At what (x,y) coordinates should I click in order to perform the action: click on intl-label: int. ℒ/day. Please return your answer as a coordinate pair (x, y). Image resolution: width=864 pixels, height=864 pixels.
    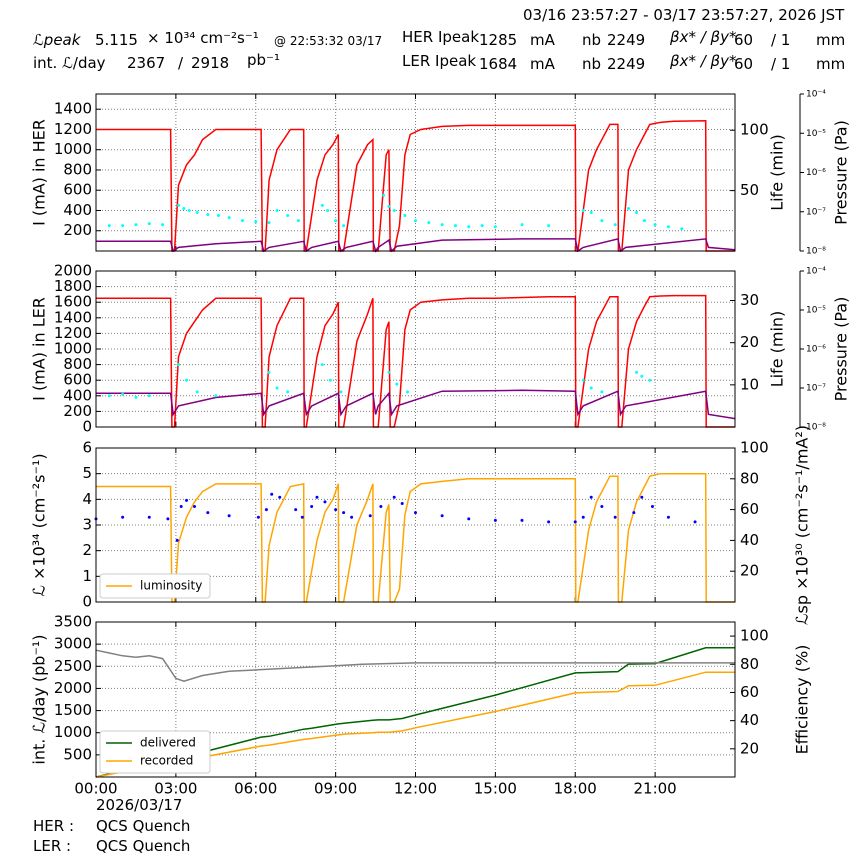
    Looking at the image, I should click on (69, 63).